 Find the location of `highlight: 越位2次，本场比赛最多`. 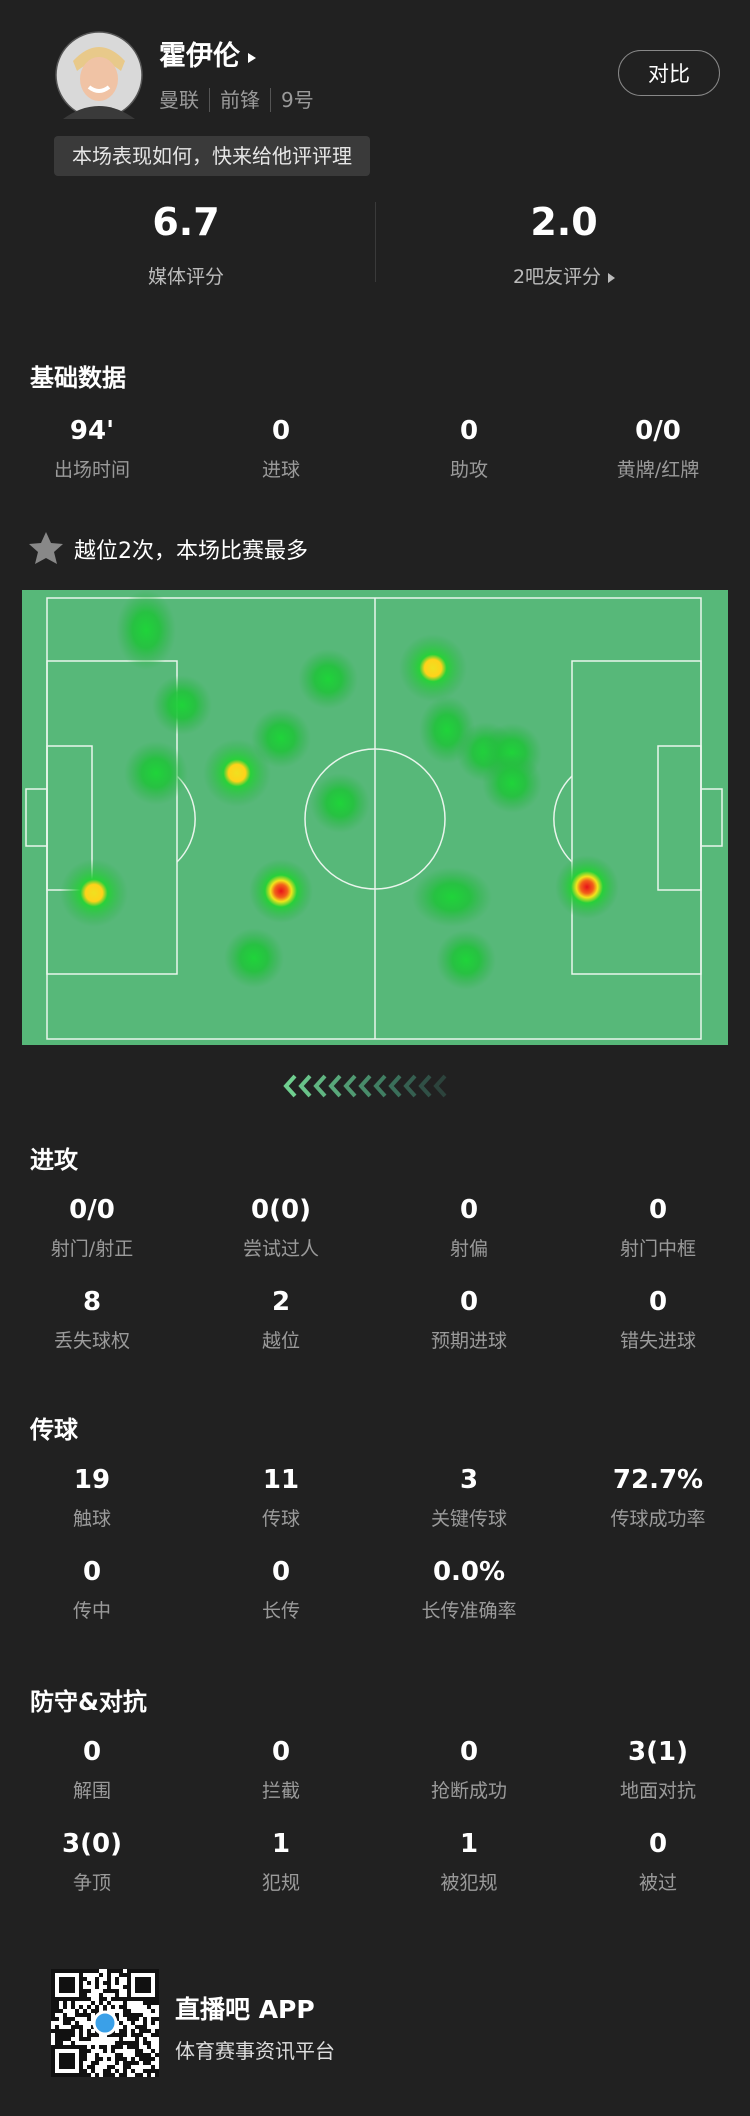

highlight: 越位2次，本场比赛最多 is located at coordinates (191, 551).